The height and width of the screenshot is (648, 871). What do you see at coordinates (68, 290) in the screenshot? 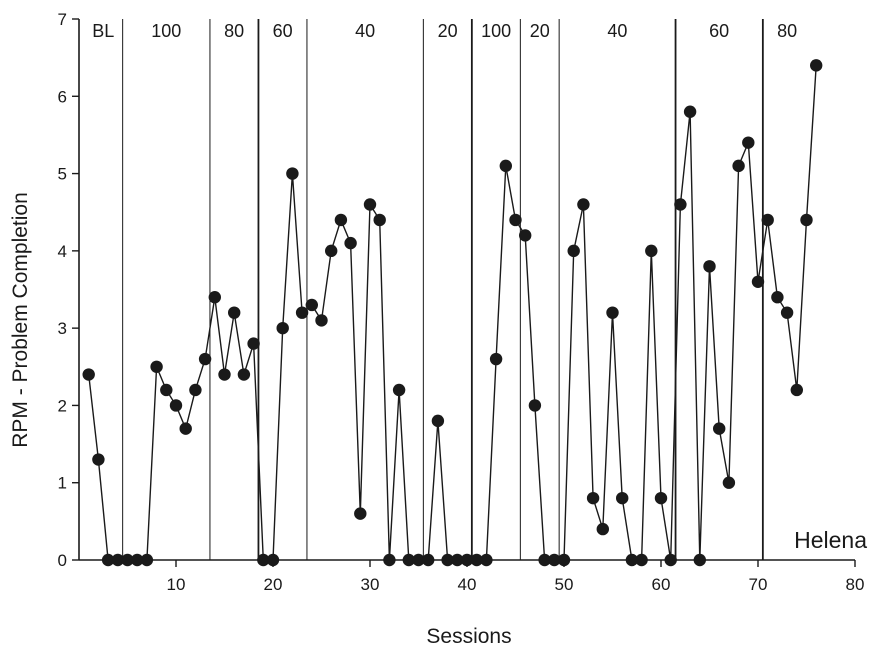
I see `y-ticks: 0 1 2 3 4 5 6 7` at bounding box center [68, 290].